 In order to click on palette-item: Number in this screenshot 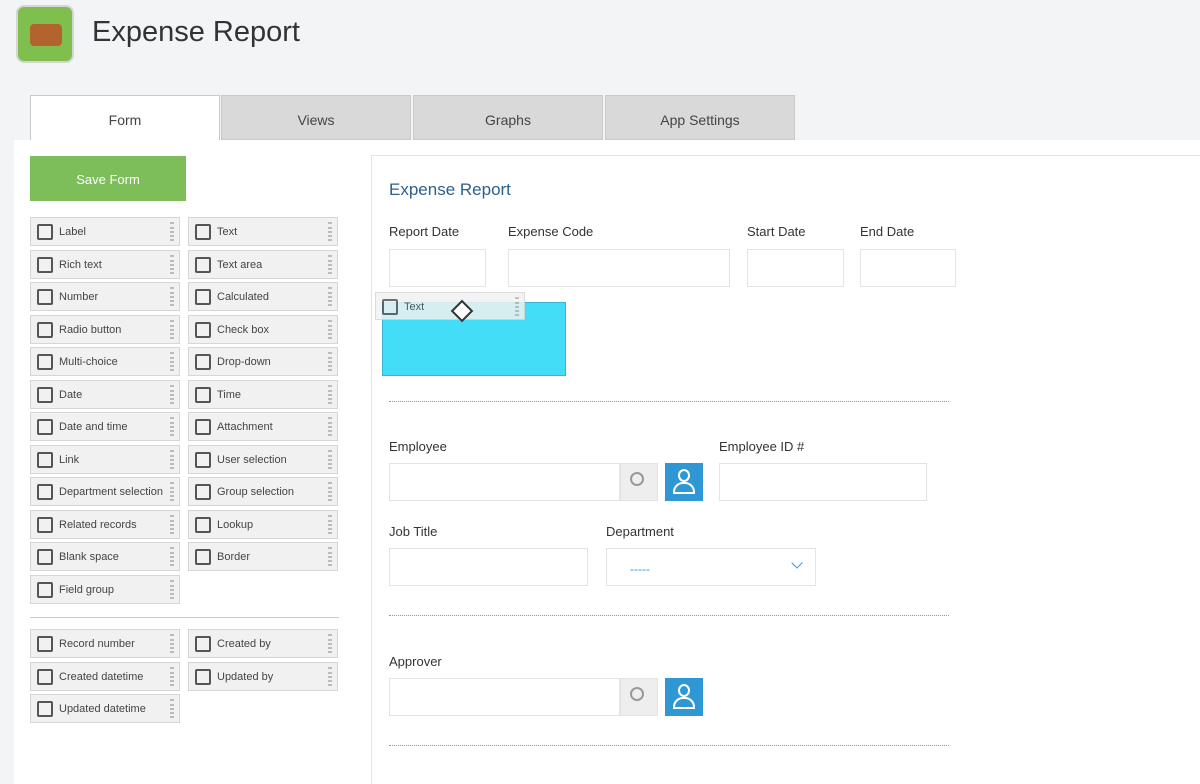, I will do `click(105, 296)`.